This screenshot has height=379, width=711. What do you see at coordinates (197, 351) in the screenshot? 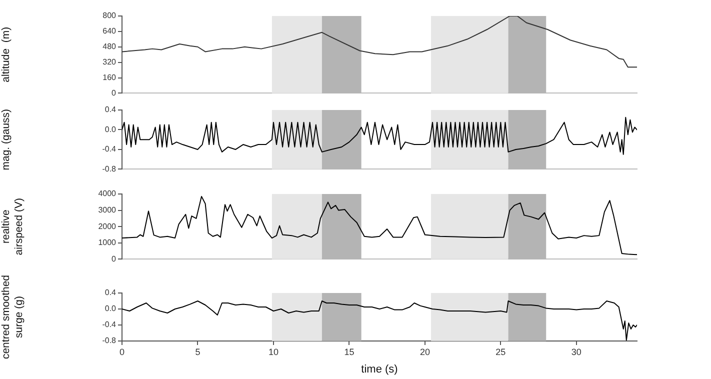
I see `x-tick-label: 5` at bounding box center [197, 351].